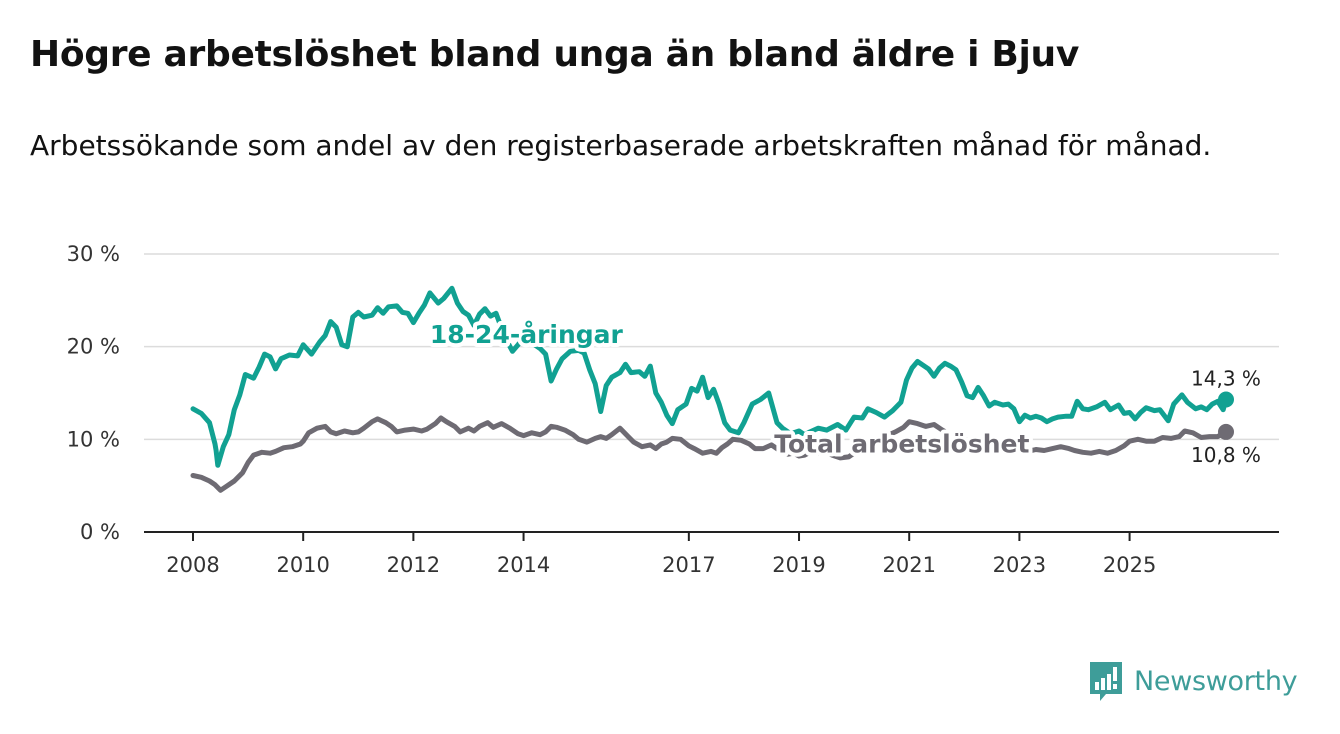 The width and height of the screenshot is (1340, 734). I want to click on series-label-total: Total arbetslöshet, so click(901, 443).